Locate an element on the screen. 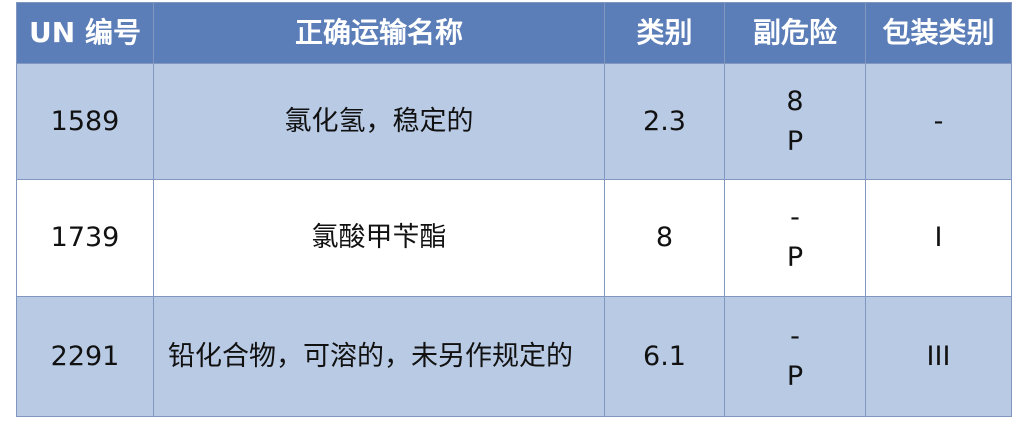  shipping-name-cell: 铅化合物，可溶的，未另作规定的 is located at coordinates (379, 356).